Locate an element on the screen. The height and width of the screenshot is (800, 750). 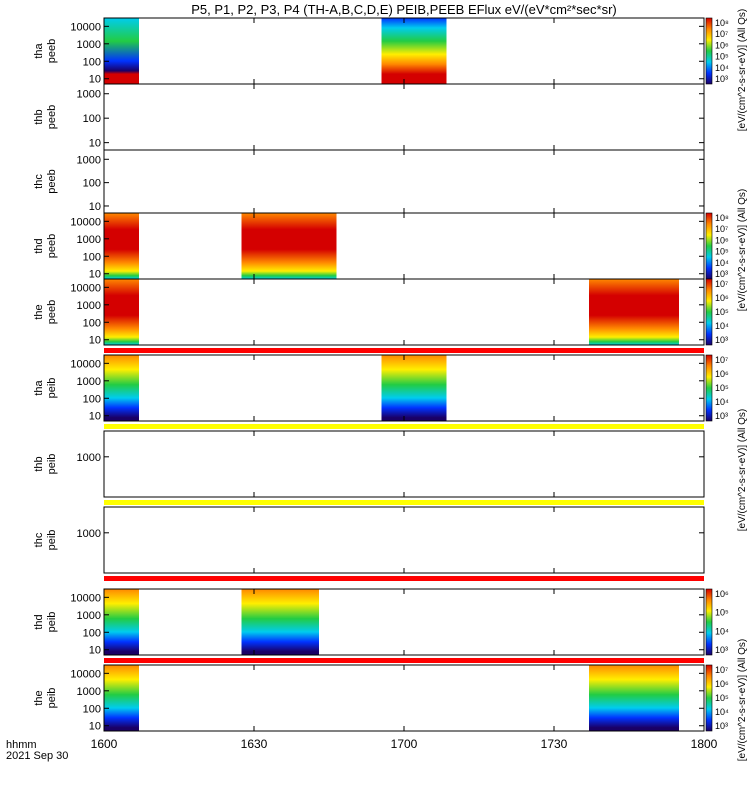
panel-thb-peeb is located at coordinates (404, 117).